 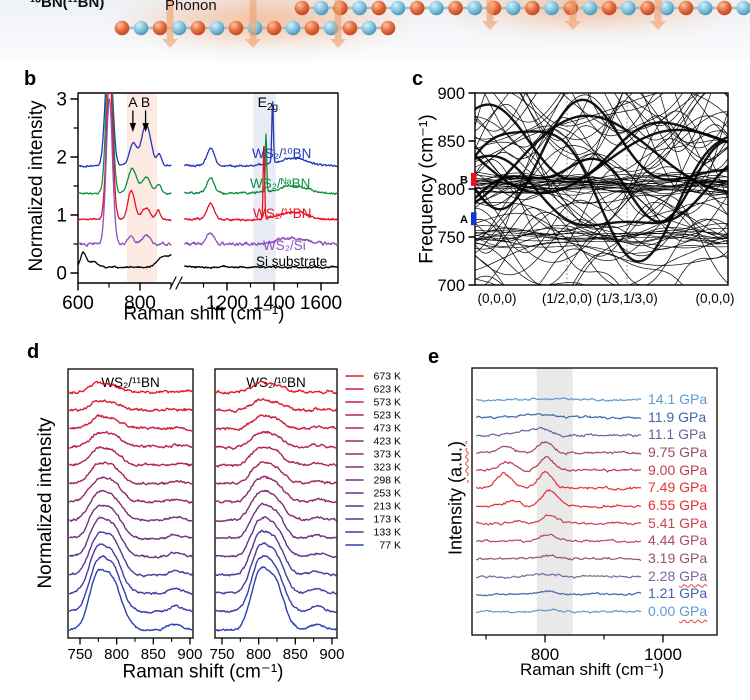 I want to click on pressure-label-11-9-GPa: 11.9 GPa, so click(x=677, y=416).